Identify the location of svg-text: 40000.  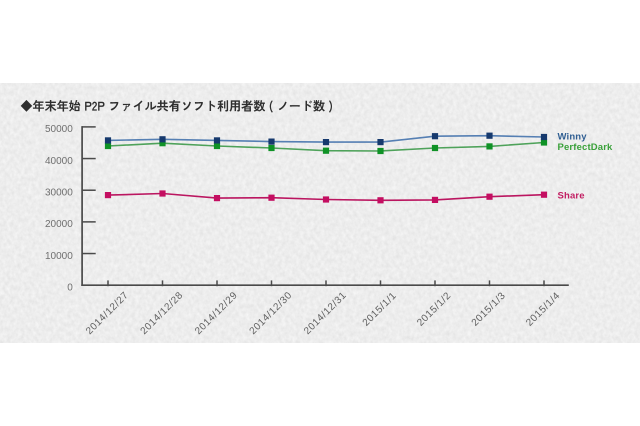
(59, 161).